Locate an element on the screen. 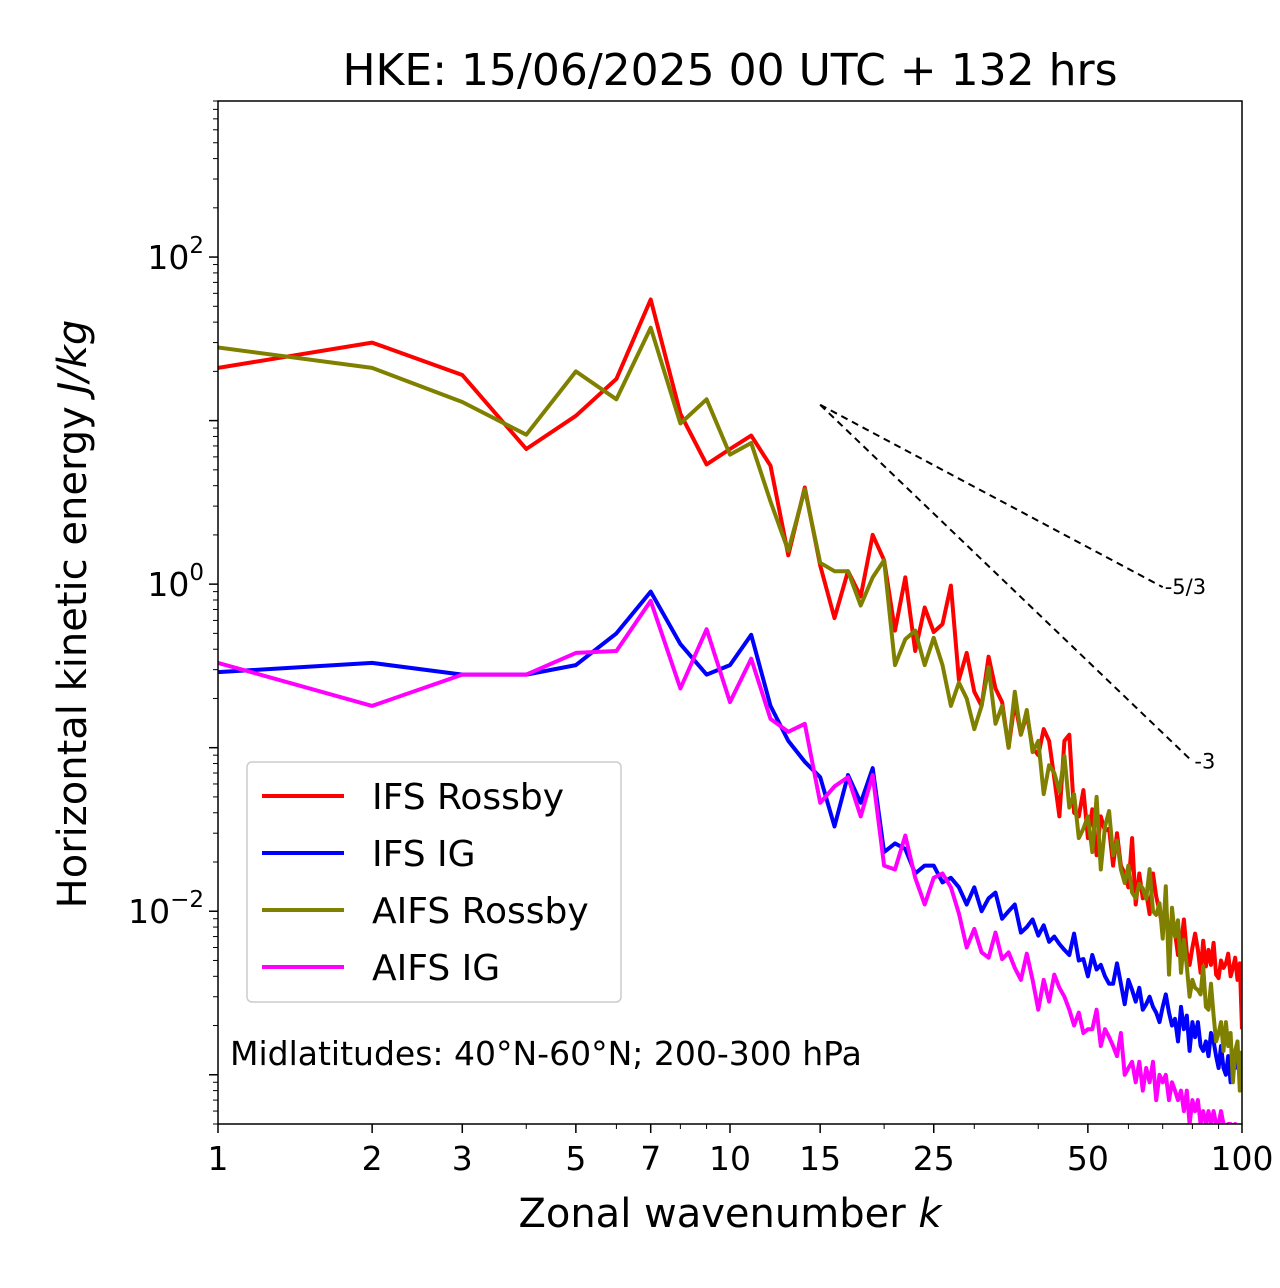 This screenshot has width=1280, height=1288. y-tick-exponent: 2 is located at coordinates (196, 246).